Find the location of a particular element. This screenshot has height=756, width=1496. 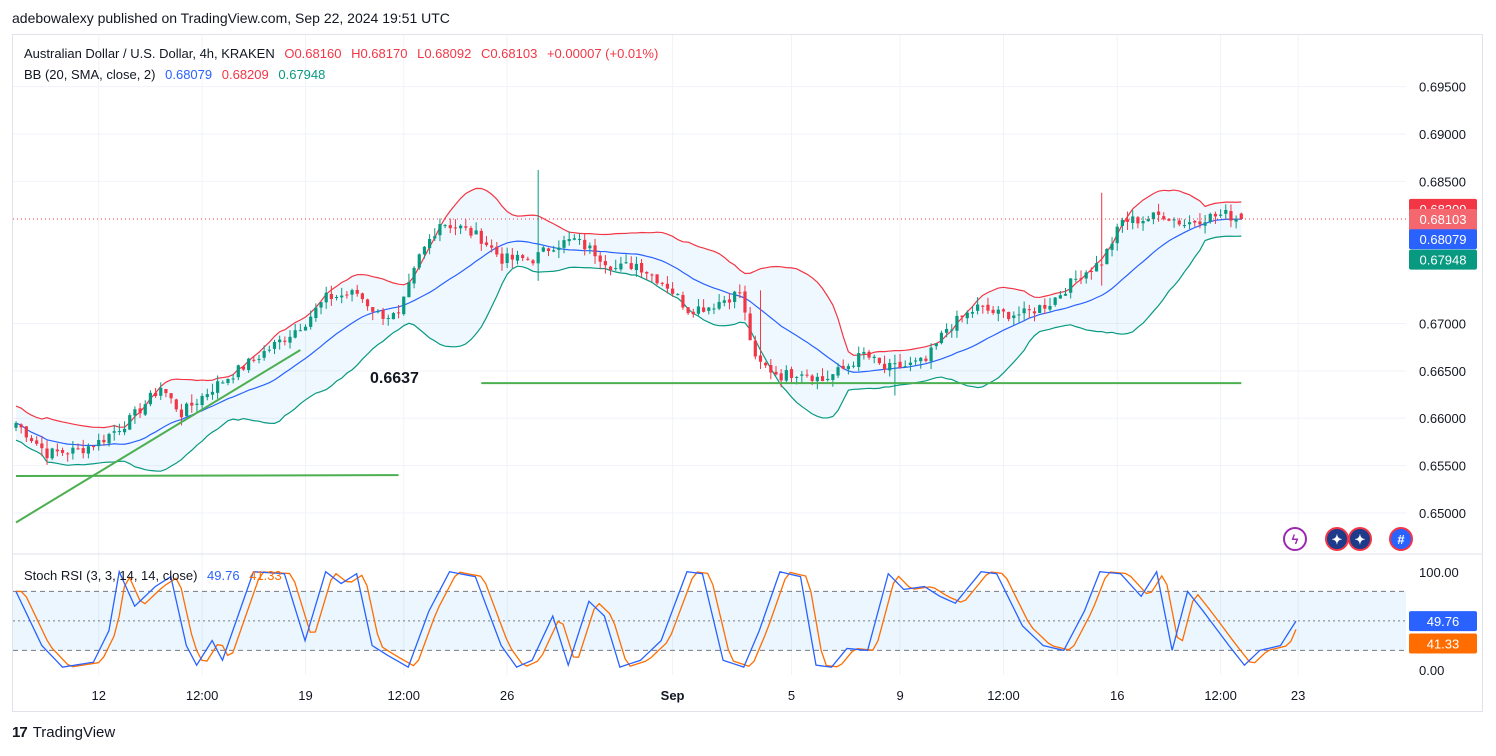

stoch-k-value: 49.76 is located at coordinates (223, 575).